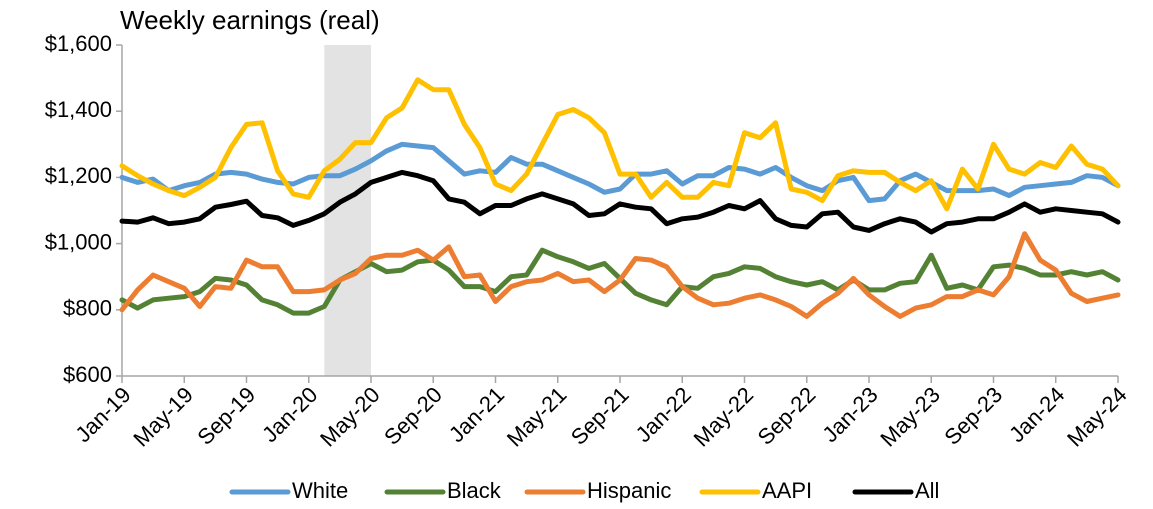 The image size is (1153, 509). I want to click on x-tick-label: Sep-20, so click(413, 416).